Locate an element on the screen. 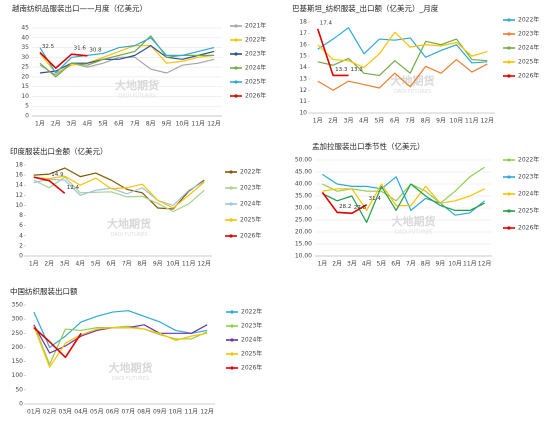  y-tick-label: 14 is located at coordinates (19, 185).